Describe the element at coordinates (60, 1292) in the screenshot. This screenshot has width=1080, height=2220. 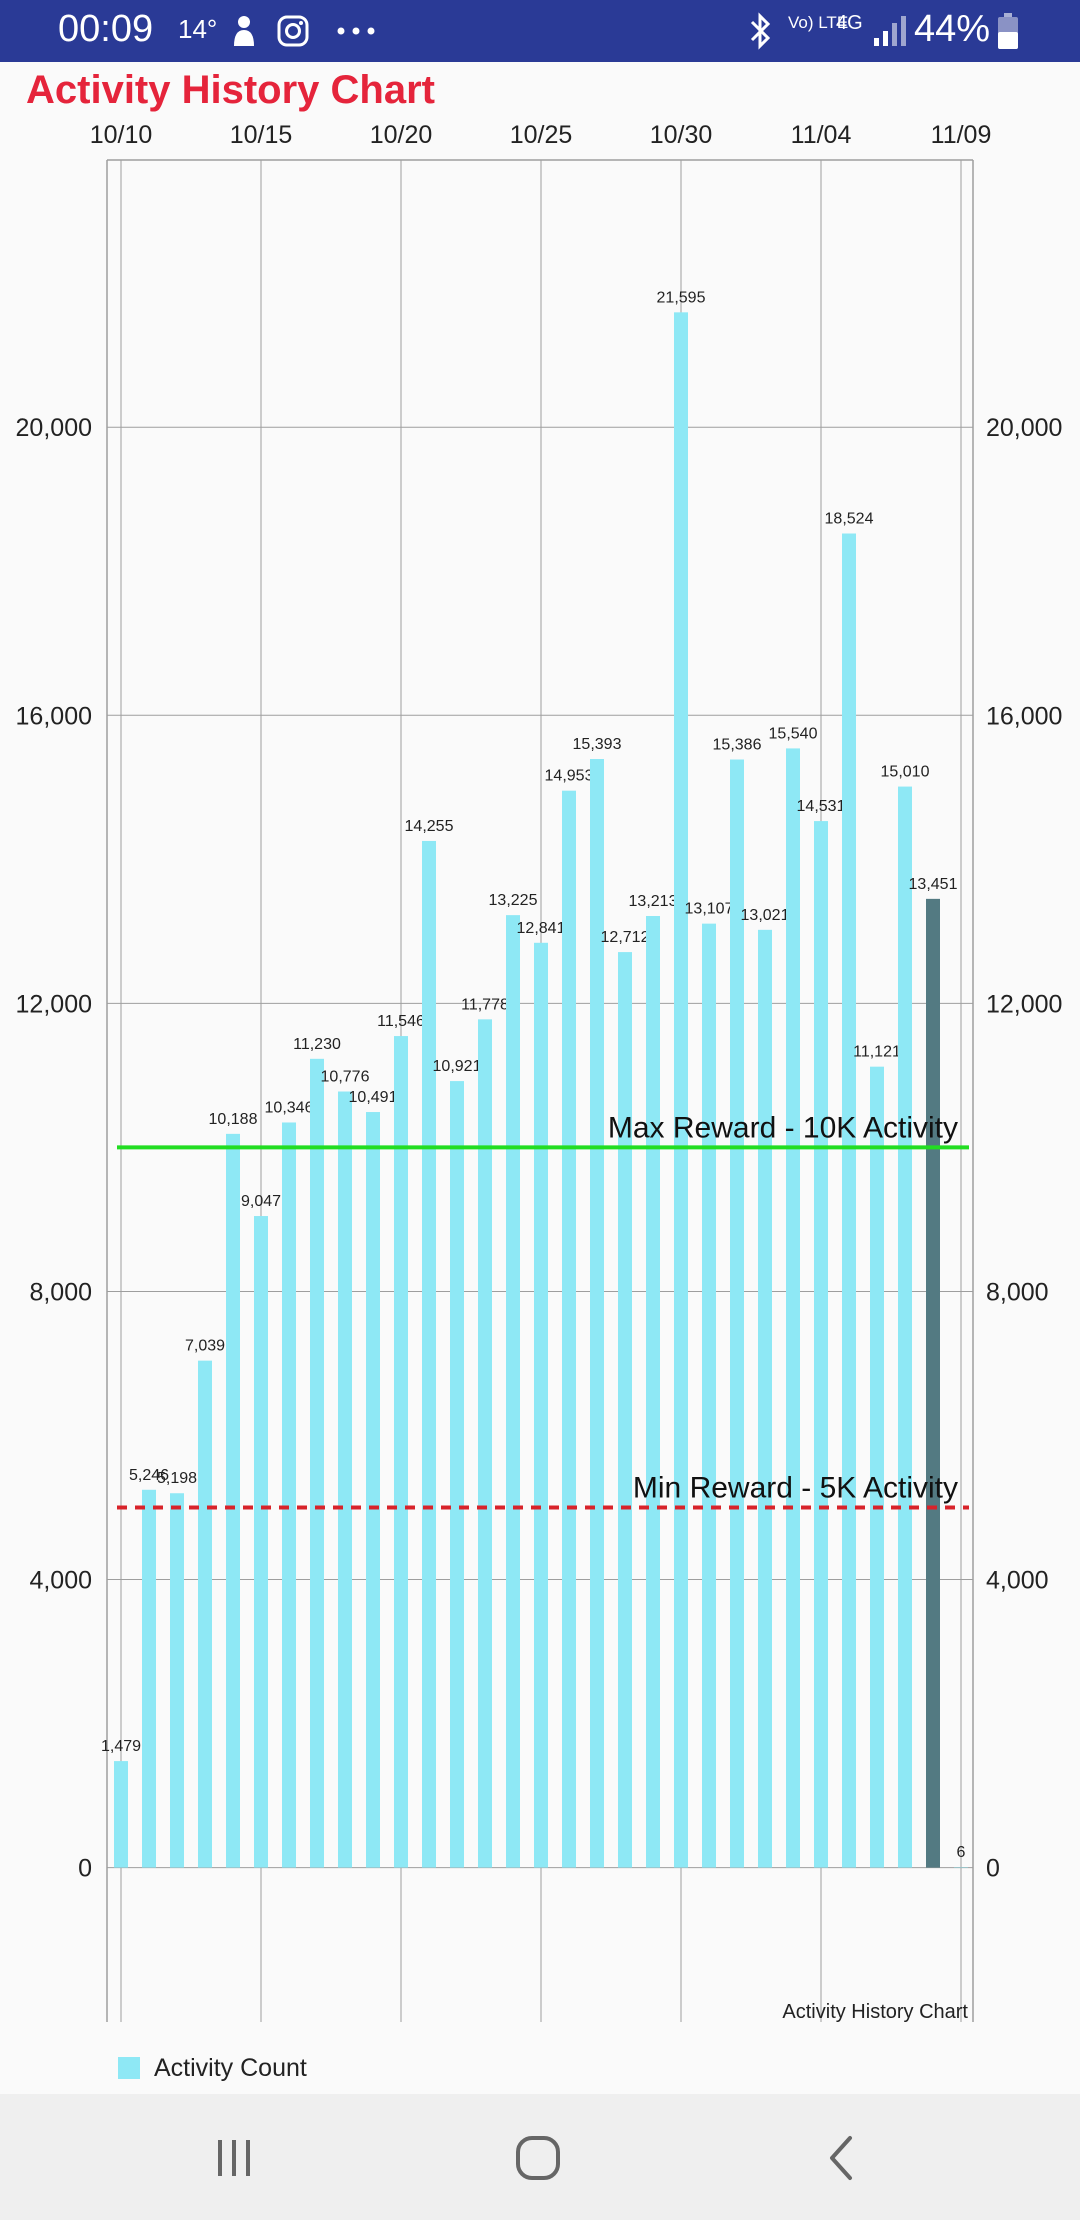
I see `y-tick-label-left: 8,000` at that location.